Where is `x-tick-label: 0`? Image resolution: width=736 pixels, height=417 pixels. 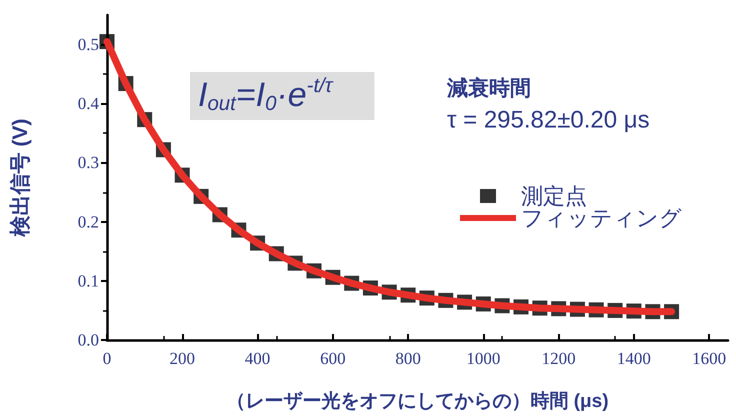
x-tick-label: 0 is located at coordinates (107, 358).